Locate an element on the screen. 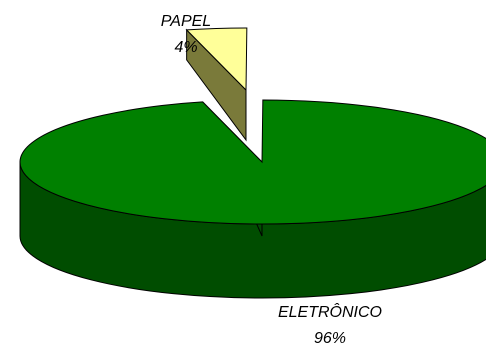 Image resolution: width=486 pixels, height=349 pixels. pie-slice-papel is located at coordinates (216, 84).